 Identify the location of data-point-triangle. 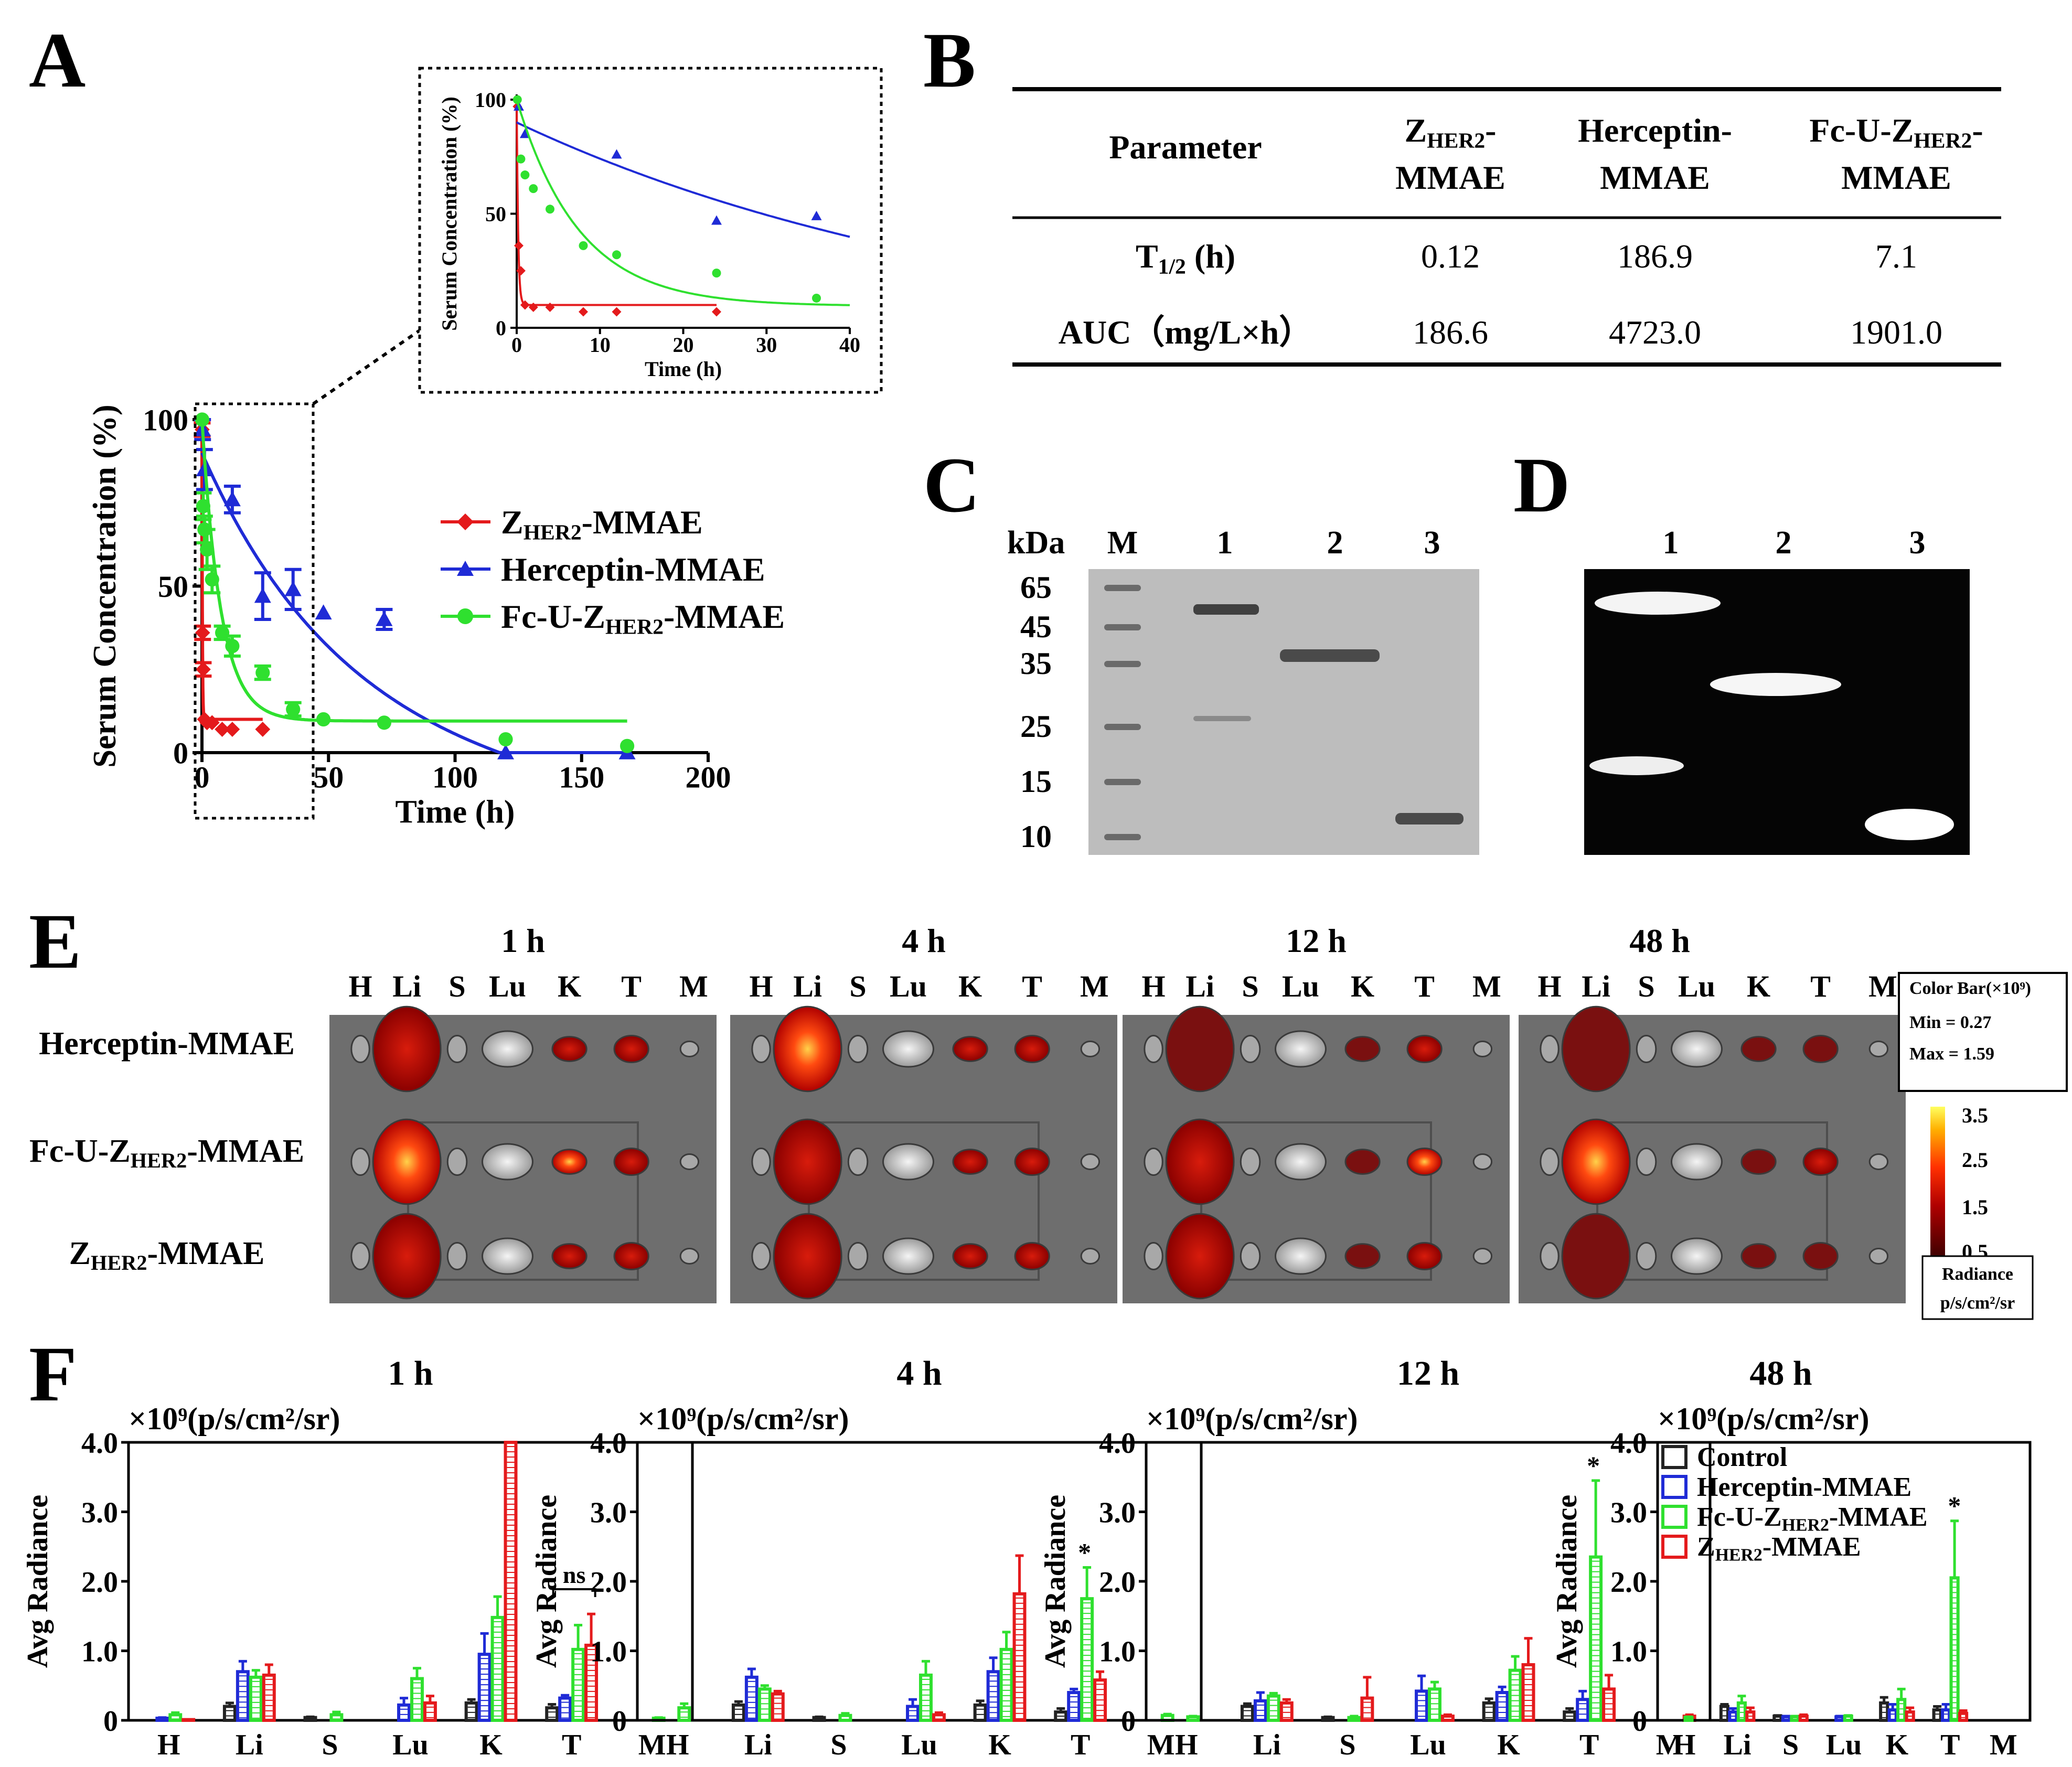
(232, 499).